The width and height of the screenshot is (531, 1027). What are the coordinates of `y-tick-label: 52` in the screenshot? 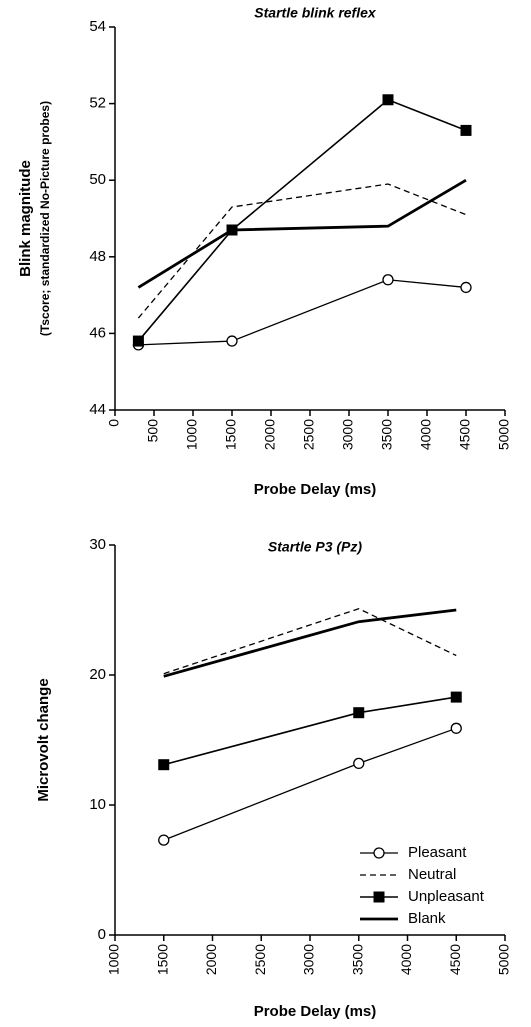 It's located at (97, 103).